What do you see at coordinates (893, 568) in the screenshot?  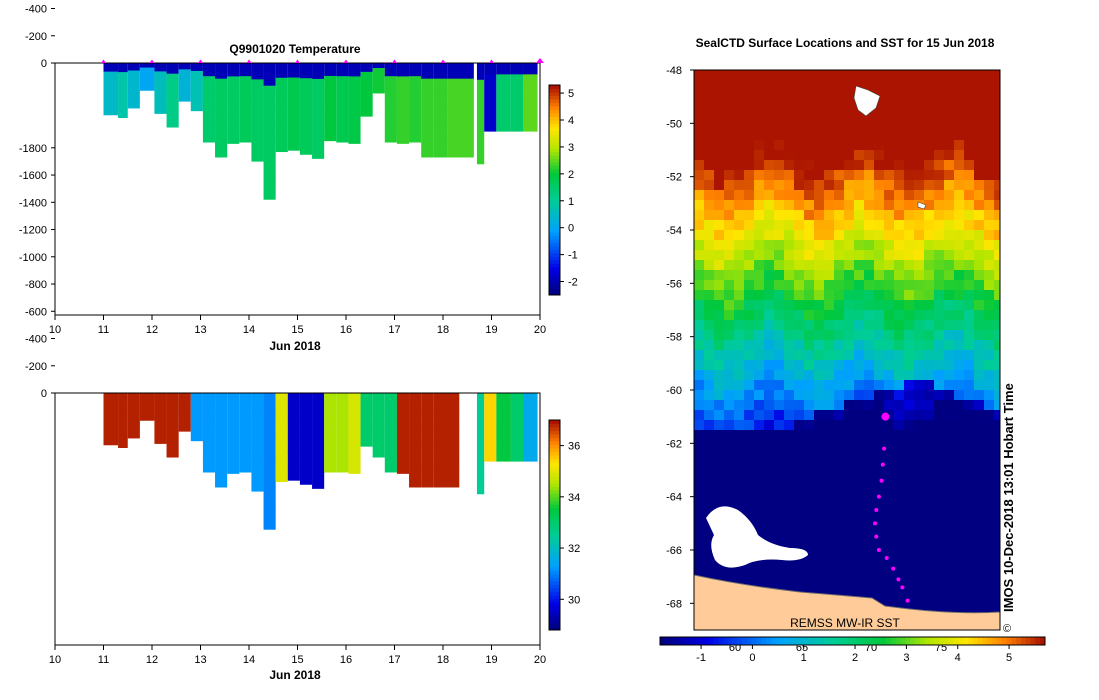 I see `track-point` at bounding box center [893, 568].